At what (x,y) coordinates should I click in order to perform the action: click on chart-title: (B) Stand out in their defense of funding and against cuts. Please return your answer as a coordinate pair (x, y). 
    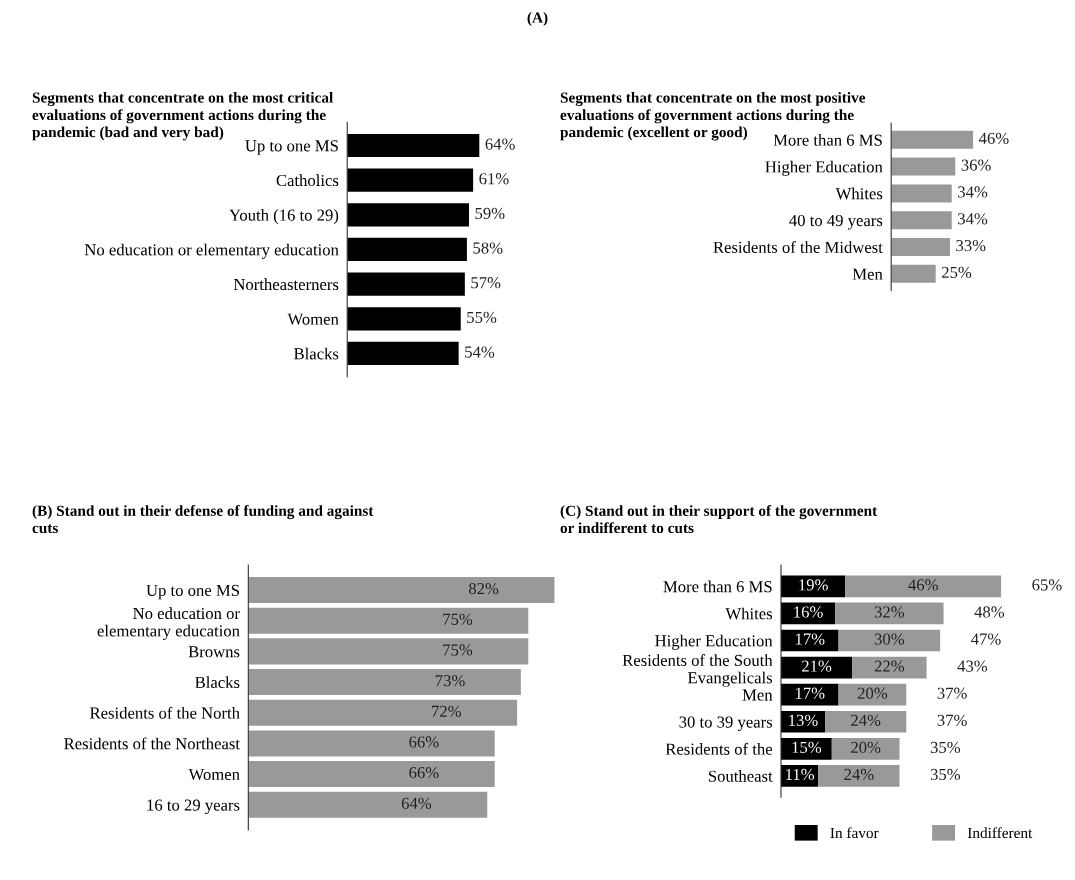
    Looking at the image, I should click on (203, 519).